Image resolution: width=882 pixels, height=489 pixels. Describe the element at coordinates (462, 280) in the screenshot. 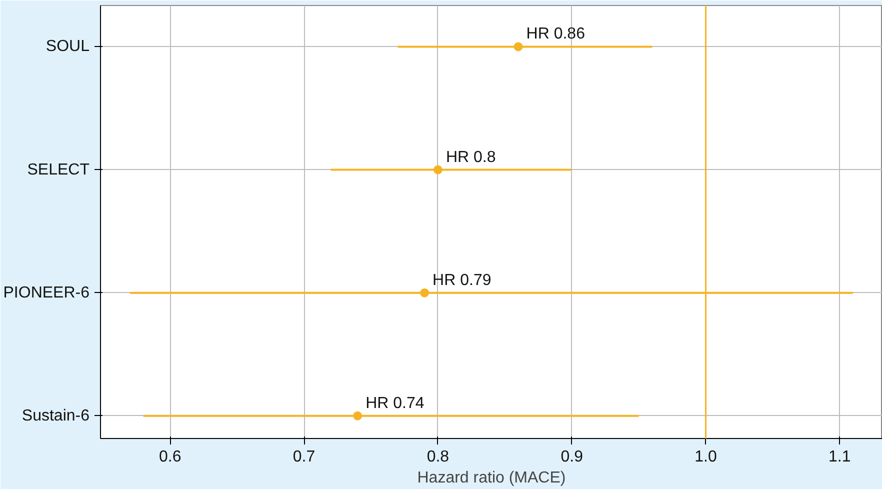

I see `data-label: HR 0.79` at that location.